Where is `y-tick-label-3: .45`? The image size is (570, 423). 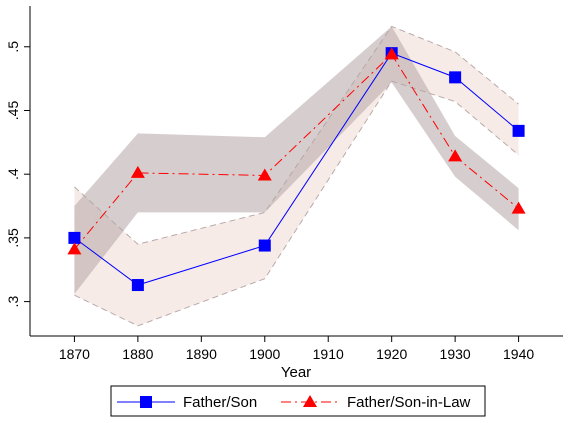 y-tick-label-3: .45 is located at coordinates (13, 111).